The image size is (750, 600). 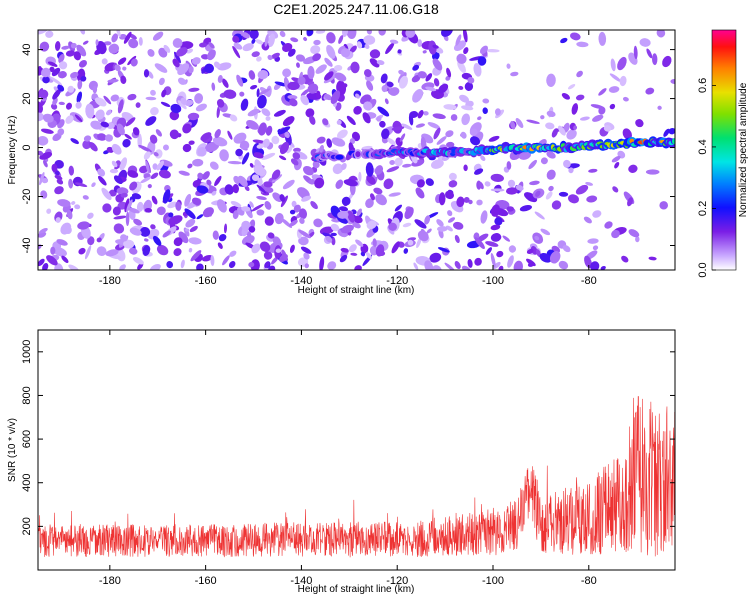 I want to click on colorbar-tick-label: 0.6, so click(x=703, y=85).